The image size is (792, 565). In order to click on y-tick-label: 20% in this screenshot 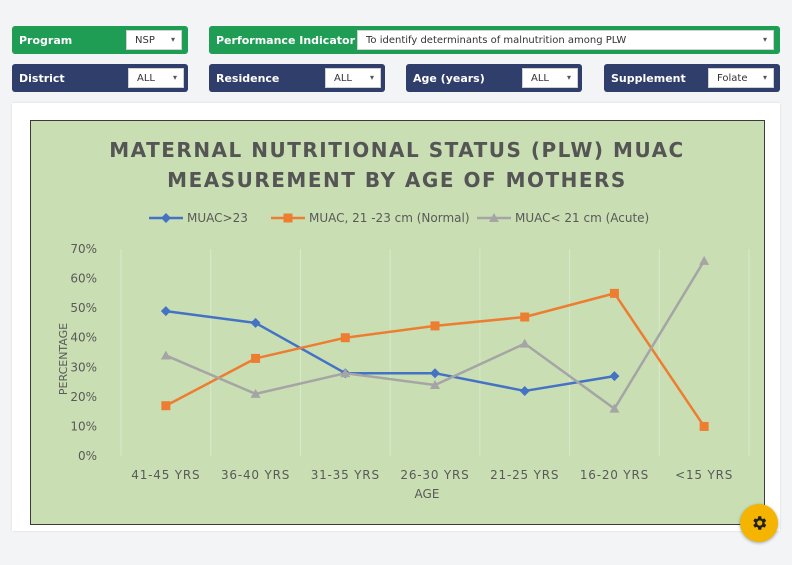, I will do `click(83, 397)`.